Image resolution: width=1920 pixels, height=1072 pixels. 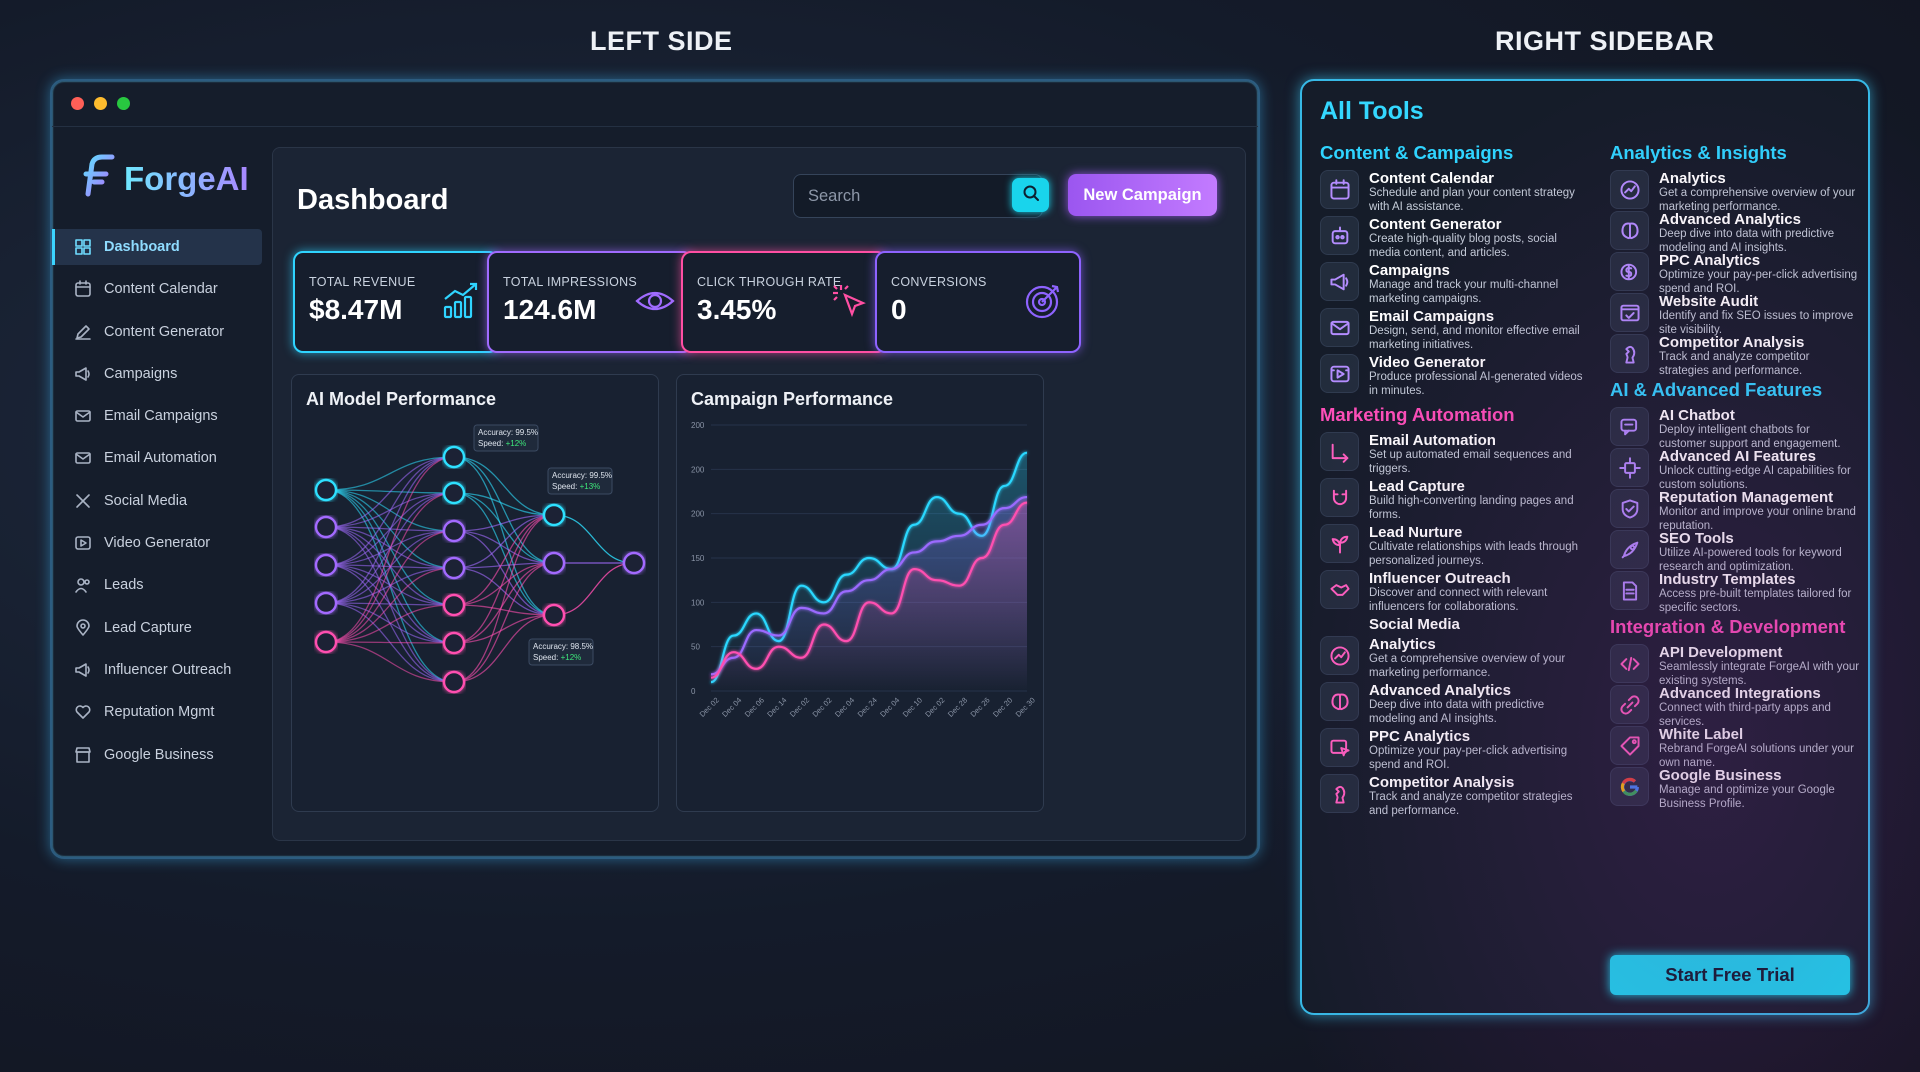 I want to click on tool-name: Advanced AI Features, so click(x=1737, y=456).